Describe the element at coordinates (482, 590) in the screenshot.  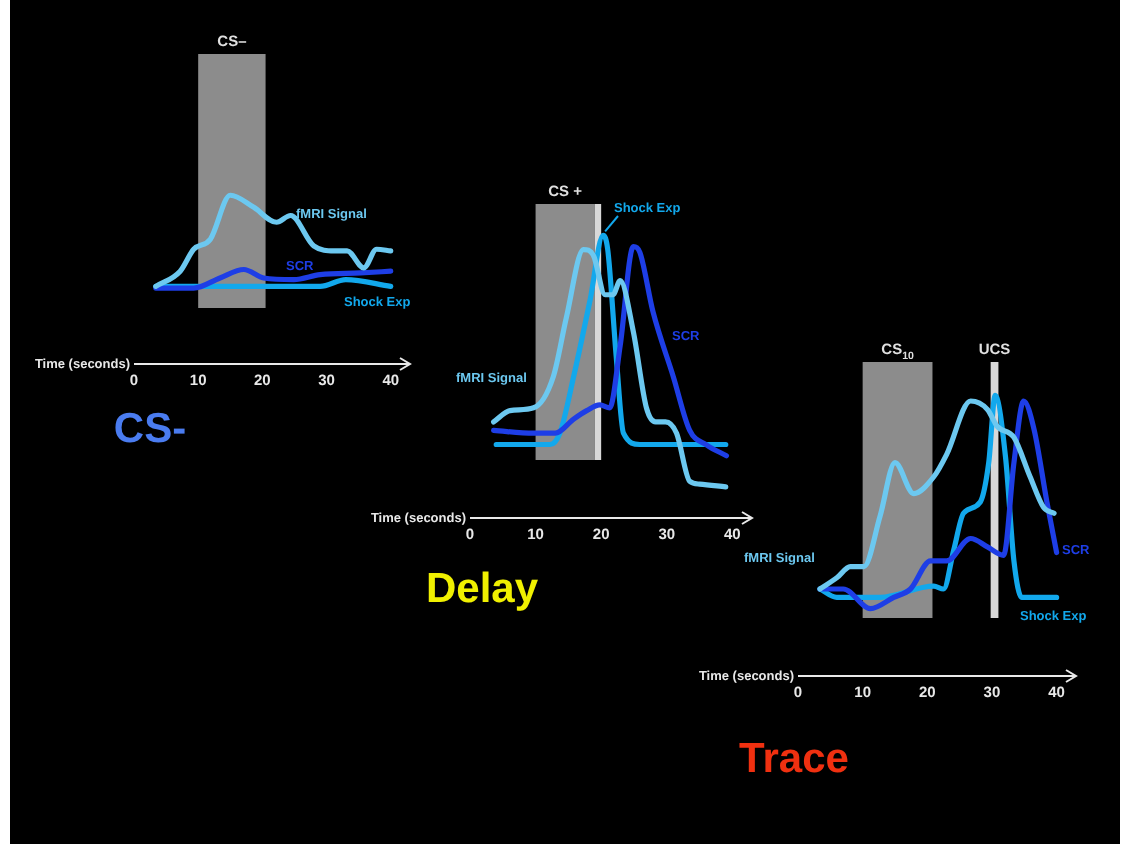
I see `text: Delay` at that location.